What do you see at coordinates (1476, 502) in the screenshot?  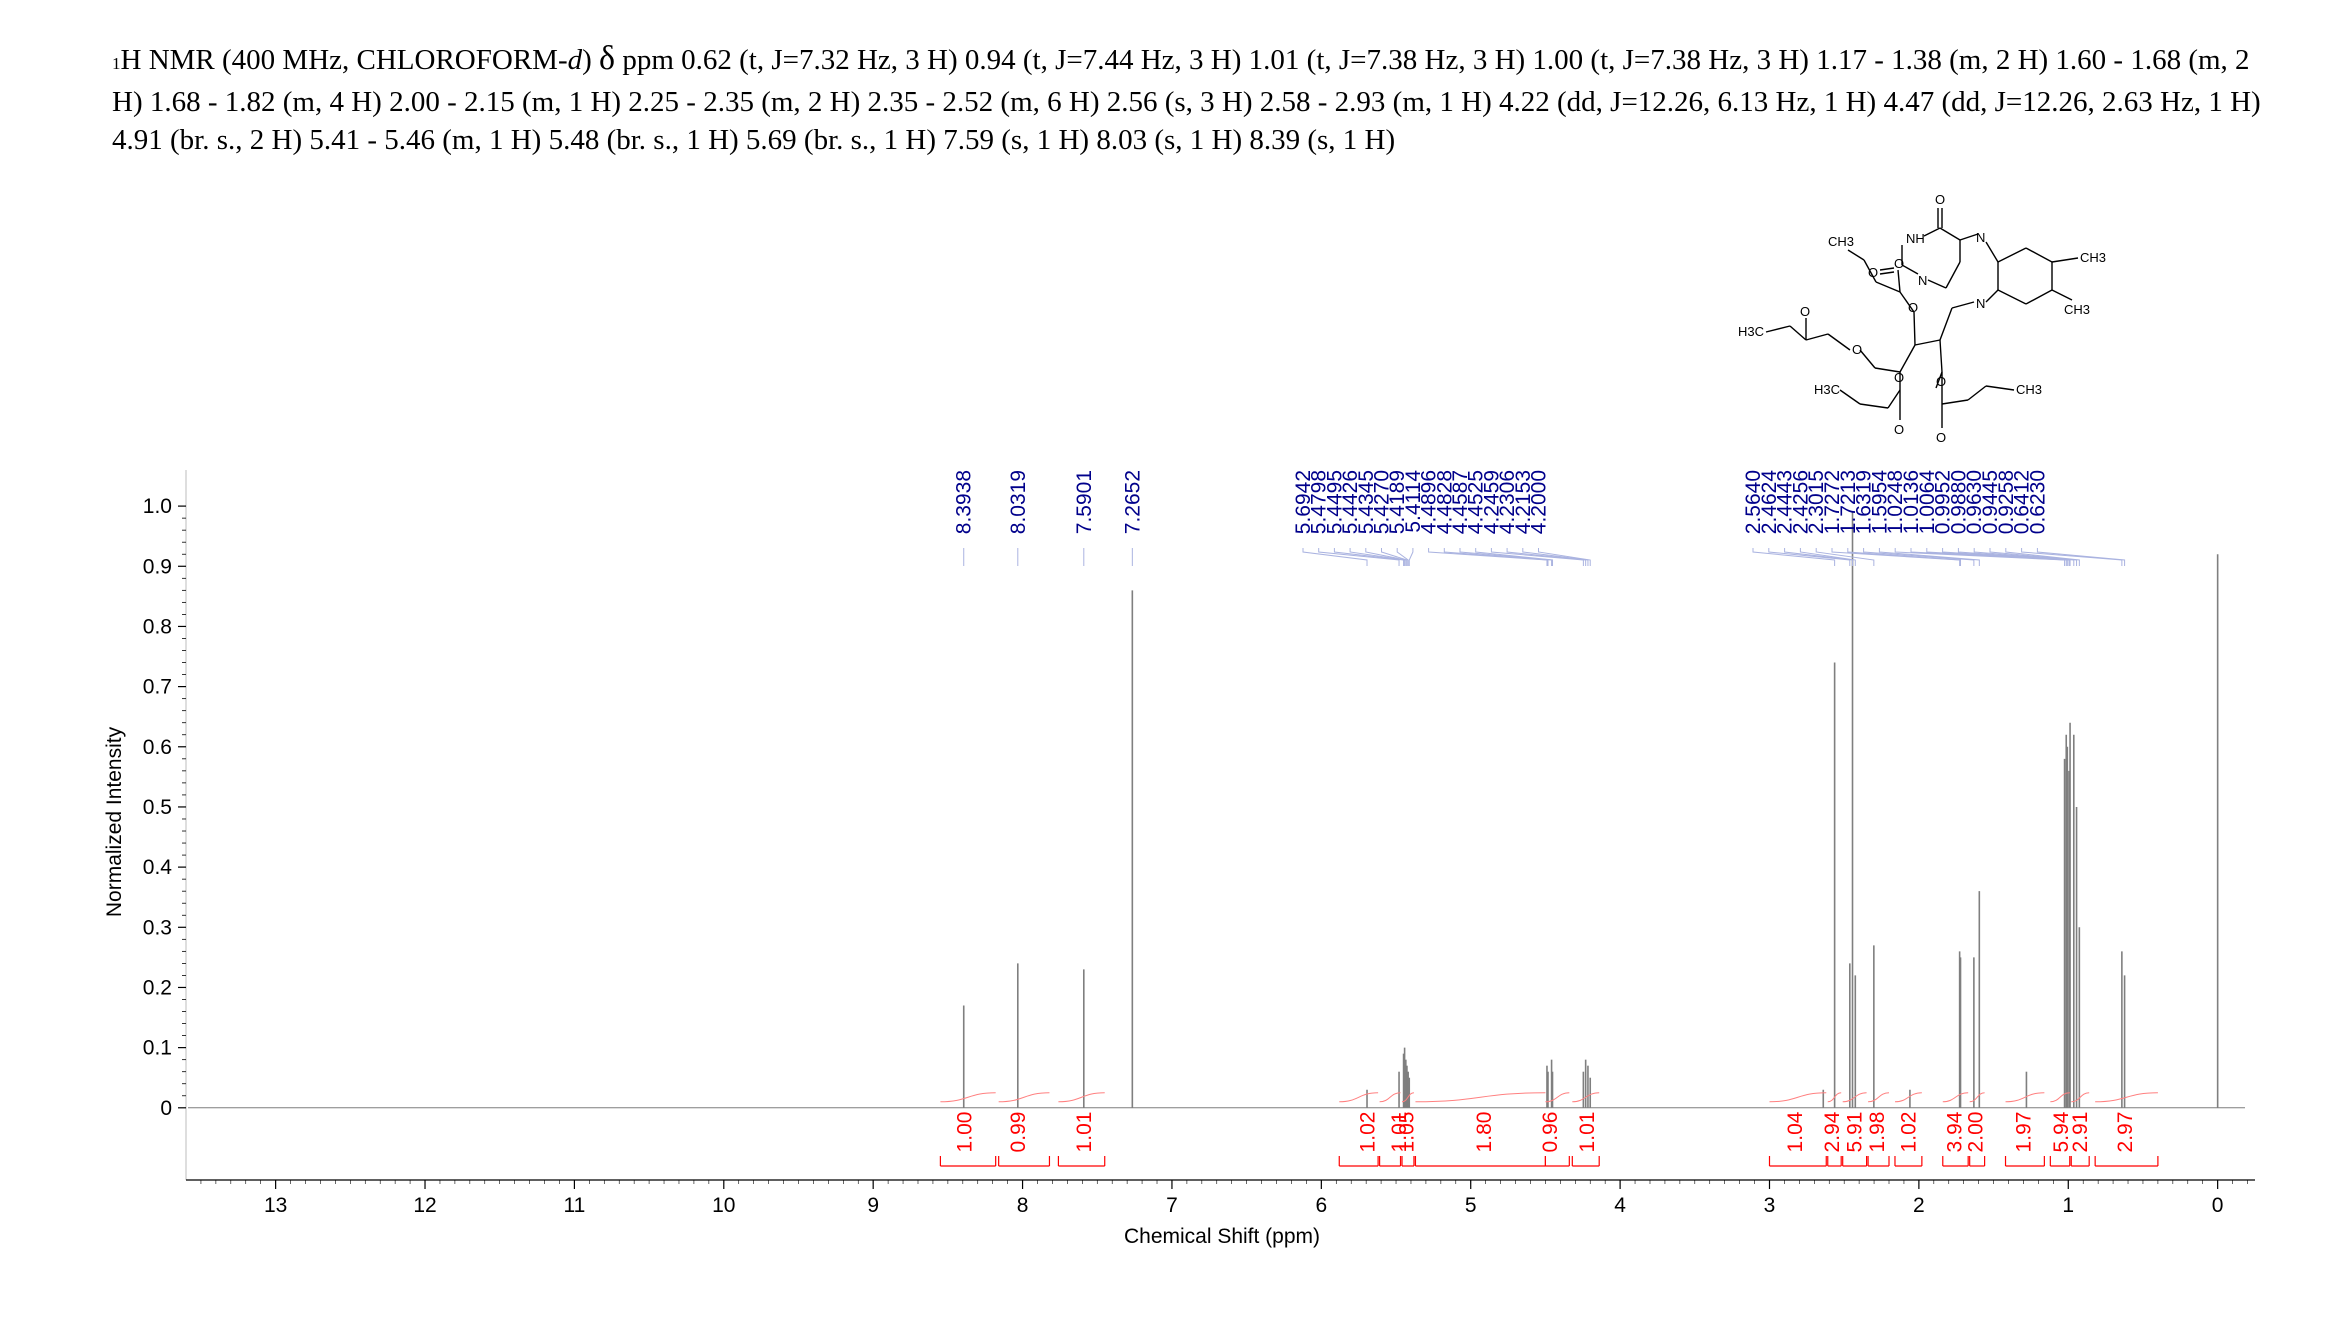 I see `peak-label: 4.4525` at bounding box center [1476, 502].